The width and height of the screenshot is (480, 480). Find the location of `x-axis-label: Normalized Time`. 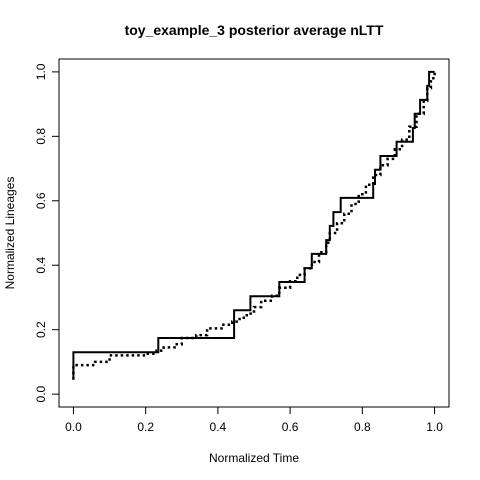

x-axis-label: Normalized Time is located at coordinates (254, 458).